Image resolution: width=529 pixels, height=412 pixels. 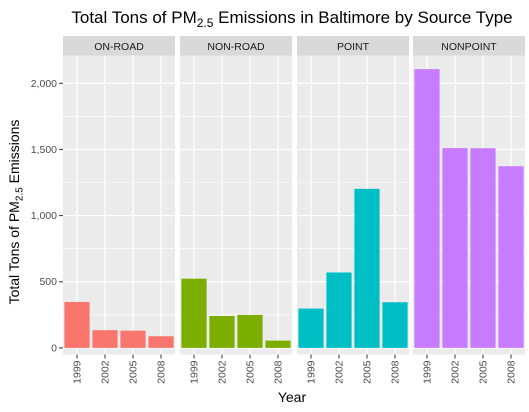 What do you see at coordinates (133, 17) in the screenshot?
I see `chart-title-prefix: Total Tons of PM` at bounding box center [133, 17].